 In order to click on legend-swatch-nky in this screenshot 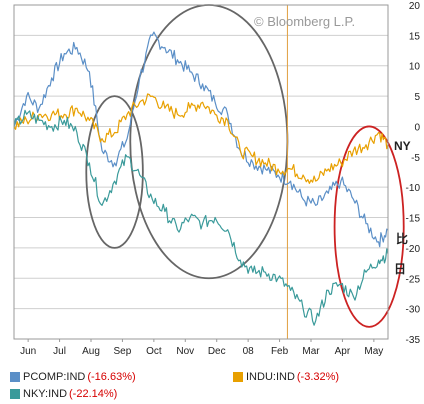, I will do `click(15, 394)`.